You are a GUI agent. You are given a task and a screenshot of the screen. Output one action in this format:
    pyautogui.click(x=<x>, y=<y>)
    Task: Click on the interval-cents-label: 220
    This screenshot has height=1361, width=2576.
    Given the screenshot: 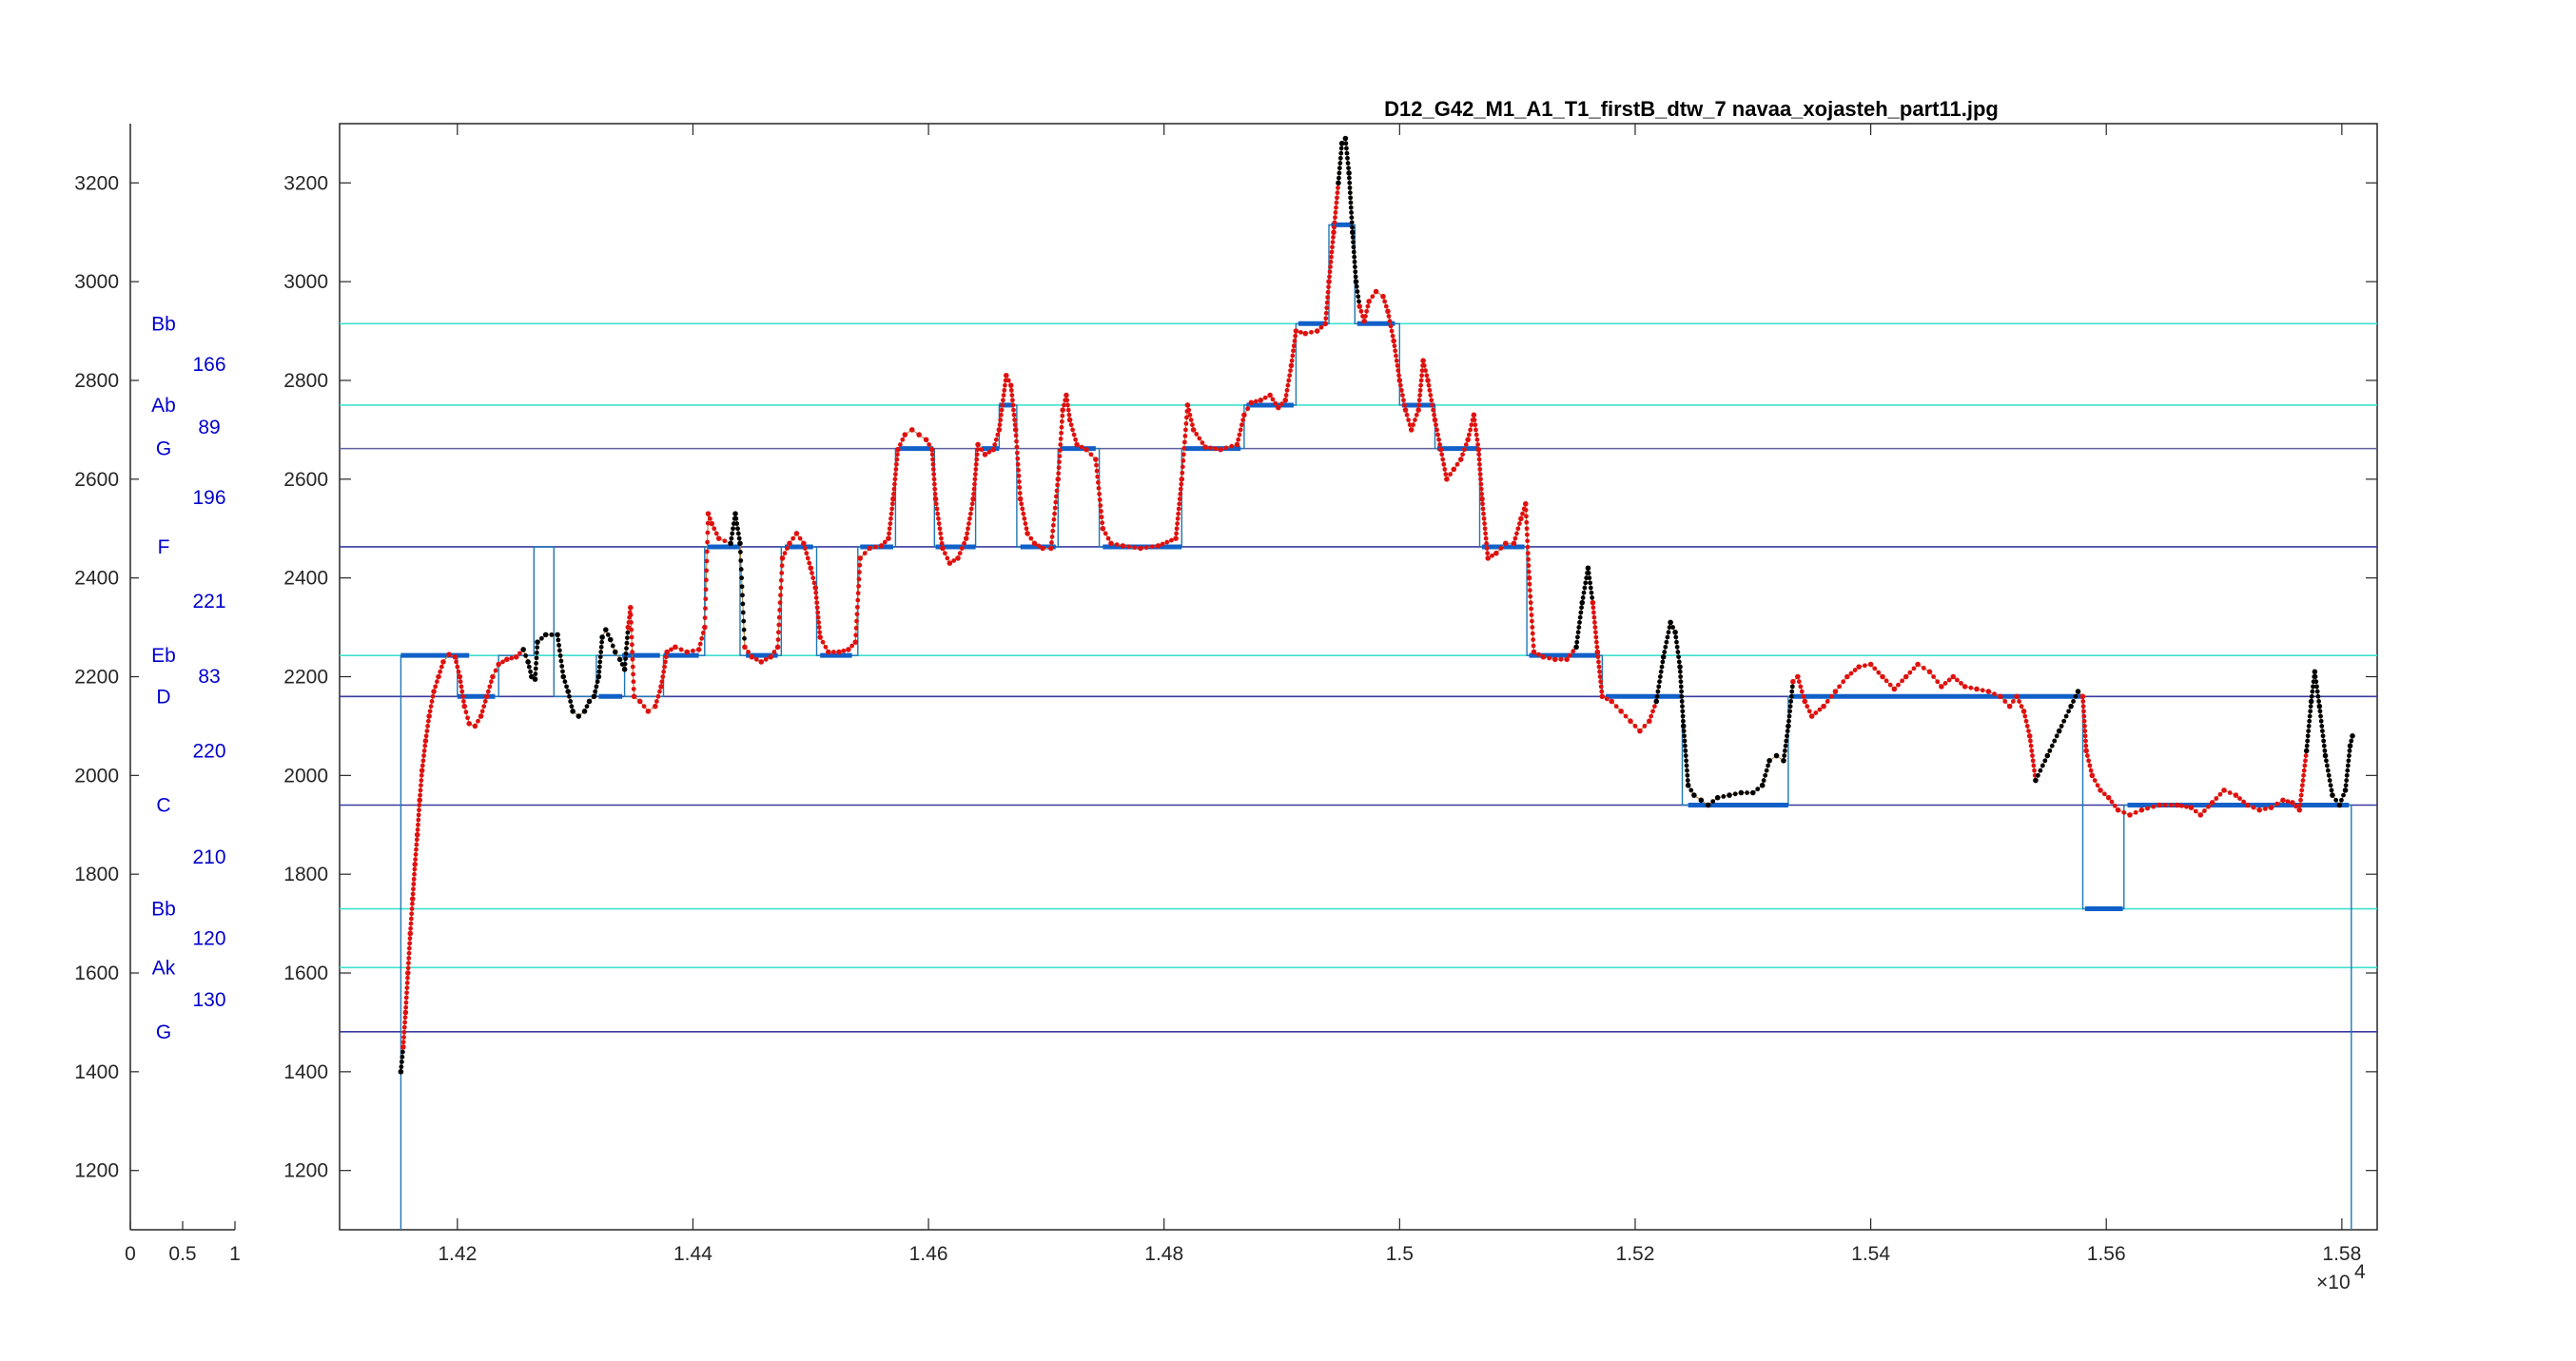 What is the action you would take?
    pyautogui.click(x=209, y=751)
    